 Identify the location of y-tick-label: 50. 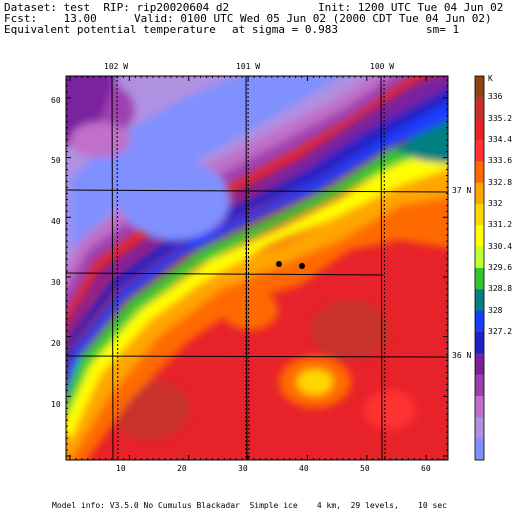
(56, 160).